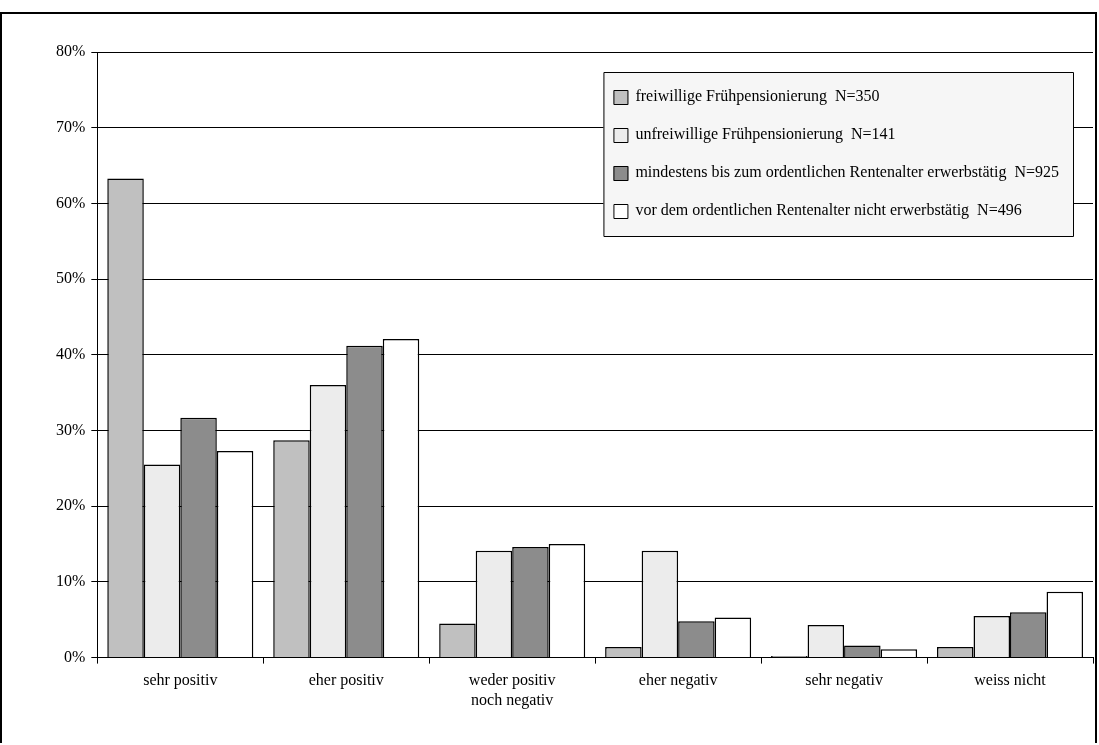 This screenshot has height=745, width=1099. What do you see at coordinates (71, 126) in the screenshot?
I see `y-tick-label: 70%` at bounding box center [71, 126].